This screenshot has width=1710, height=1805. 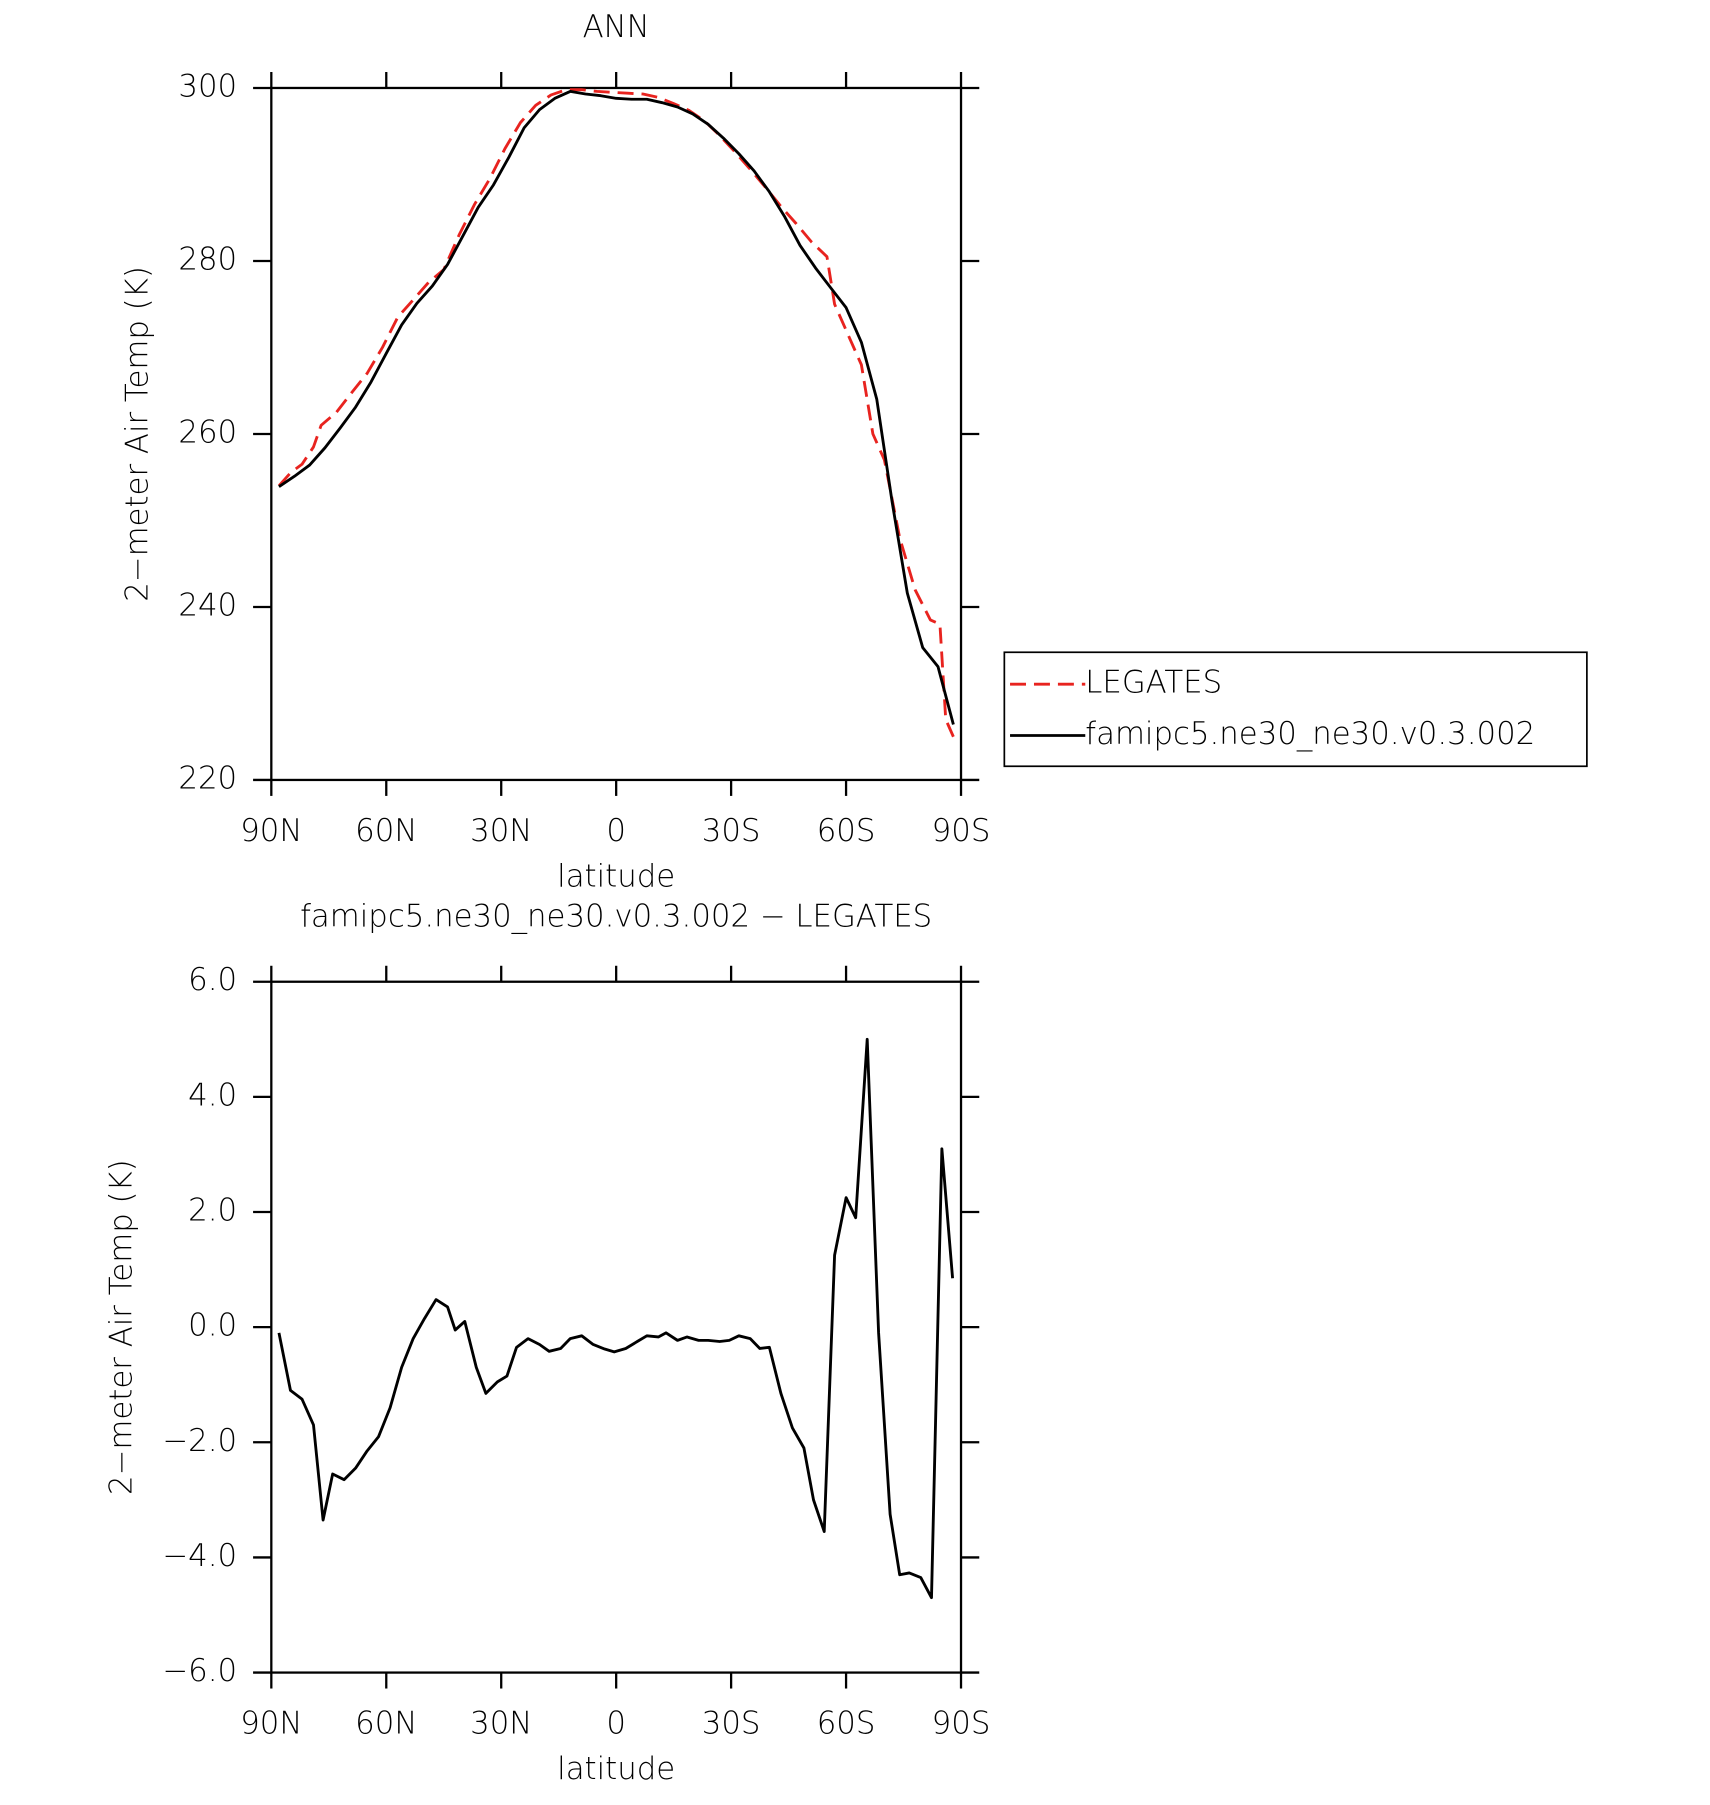 What do you see at coordinates (207, 778) in the screenshot?
I see `y-tick-label: 220` at bounding box center [207, 778].